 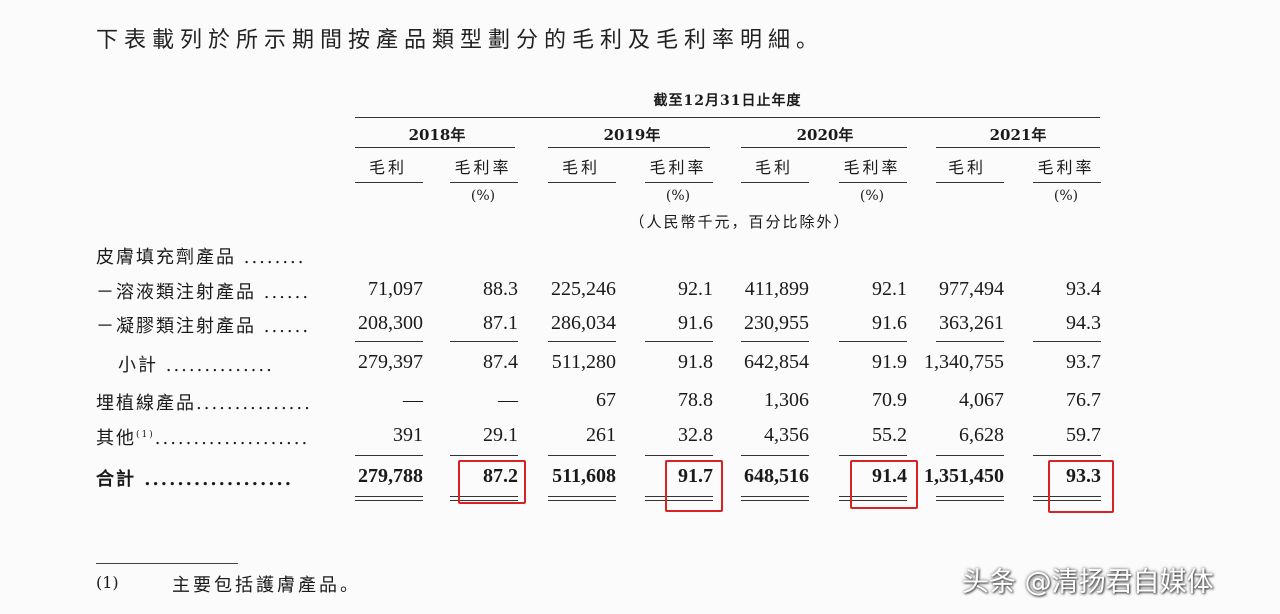 I want to click on cell: 92.1, so click(x=695, y=289).